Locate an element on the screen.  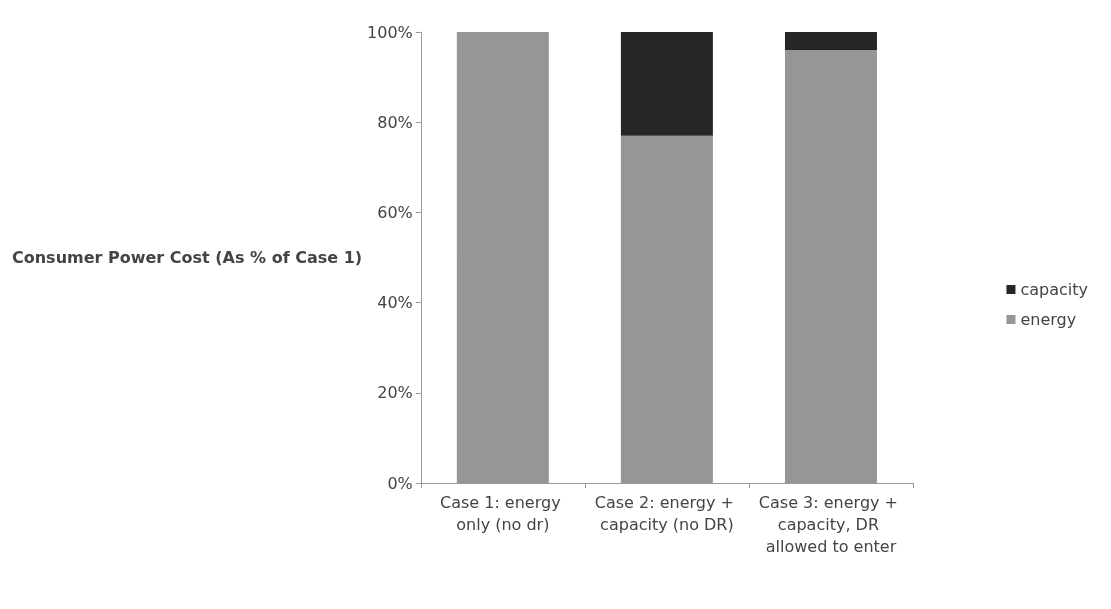
x-tick-label: Case 2: energy + capacity (no DR) is located at coordinates (667, 513).